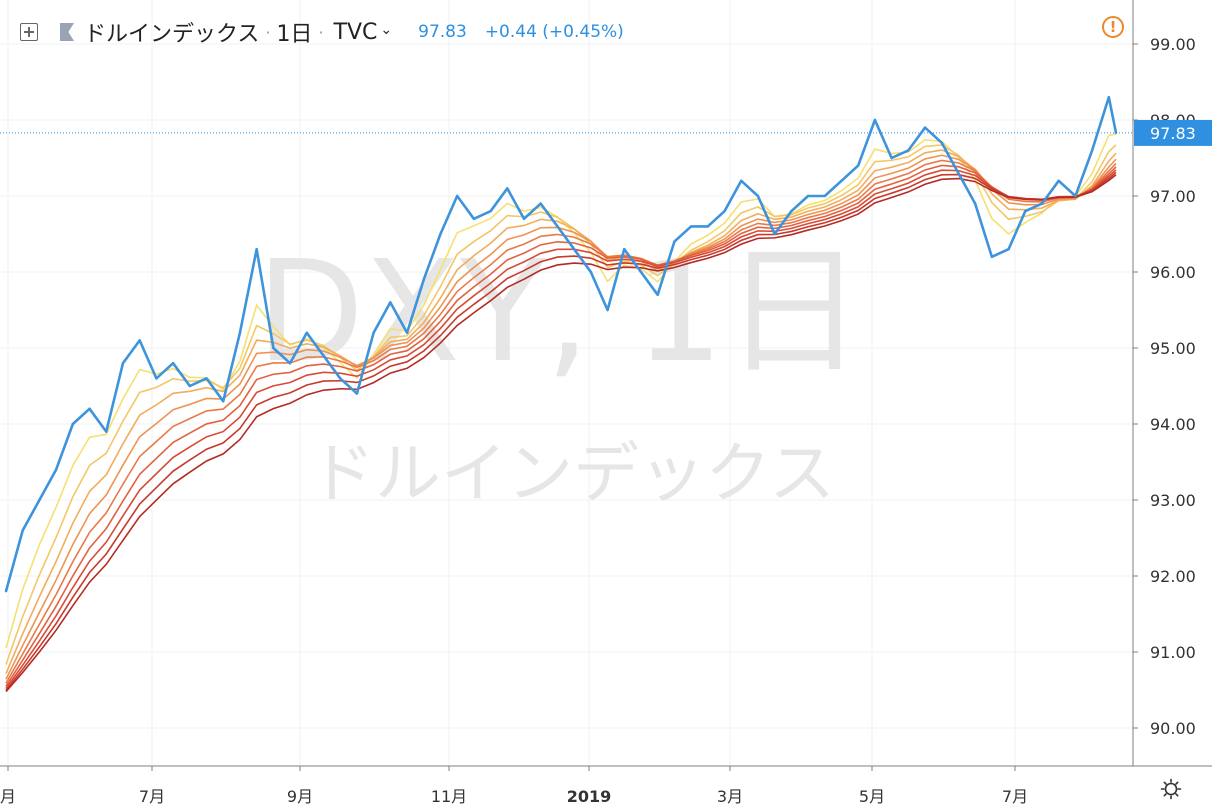 The height and width of the screenshot is (812, 1212). What do you see at coordinates (1173, 728) in the screenshot?
I see `y-tick-label: 90.00` at bounding box center [1173, 728].